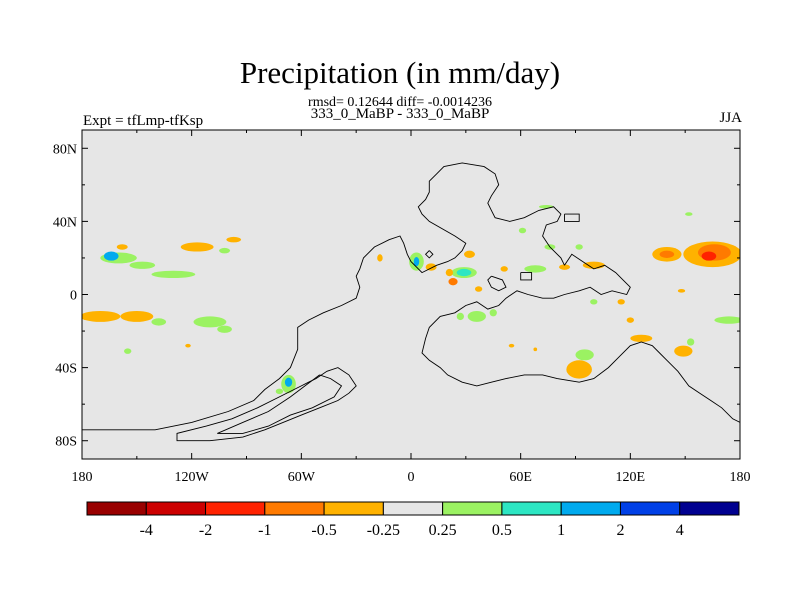 The height and width of the screenshot is (600, 800). I want to click on subtitle: 333_0_MaBP - 333_0_MaBP, so click(400, 114).